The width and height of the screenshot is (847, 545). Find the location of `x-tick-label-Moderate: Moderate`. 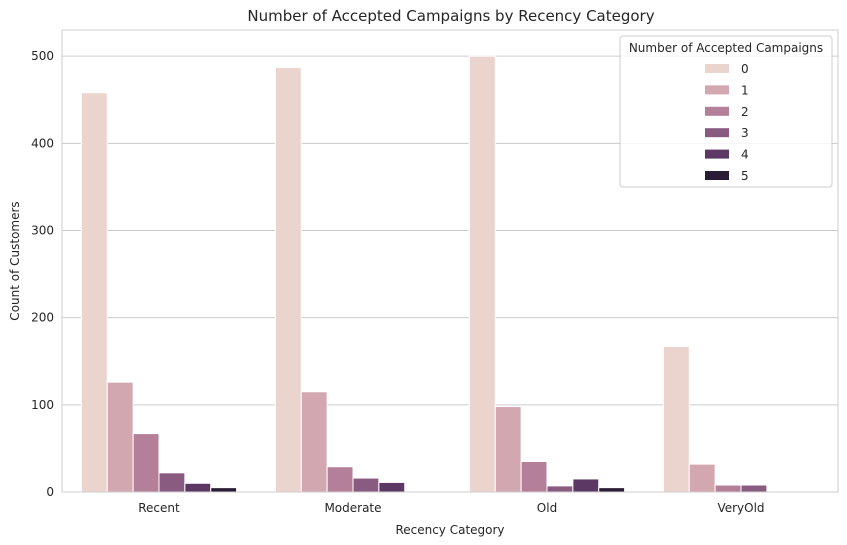

x-tick-label-Moderate: Moderate is located at coordinates (352, 508).